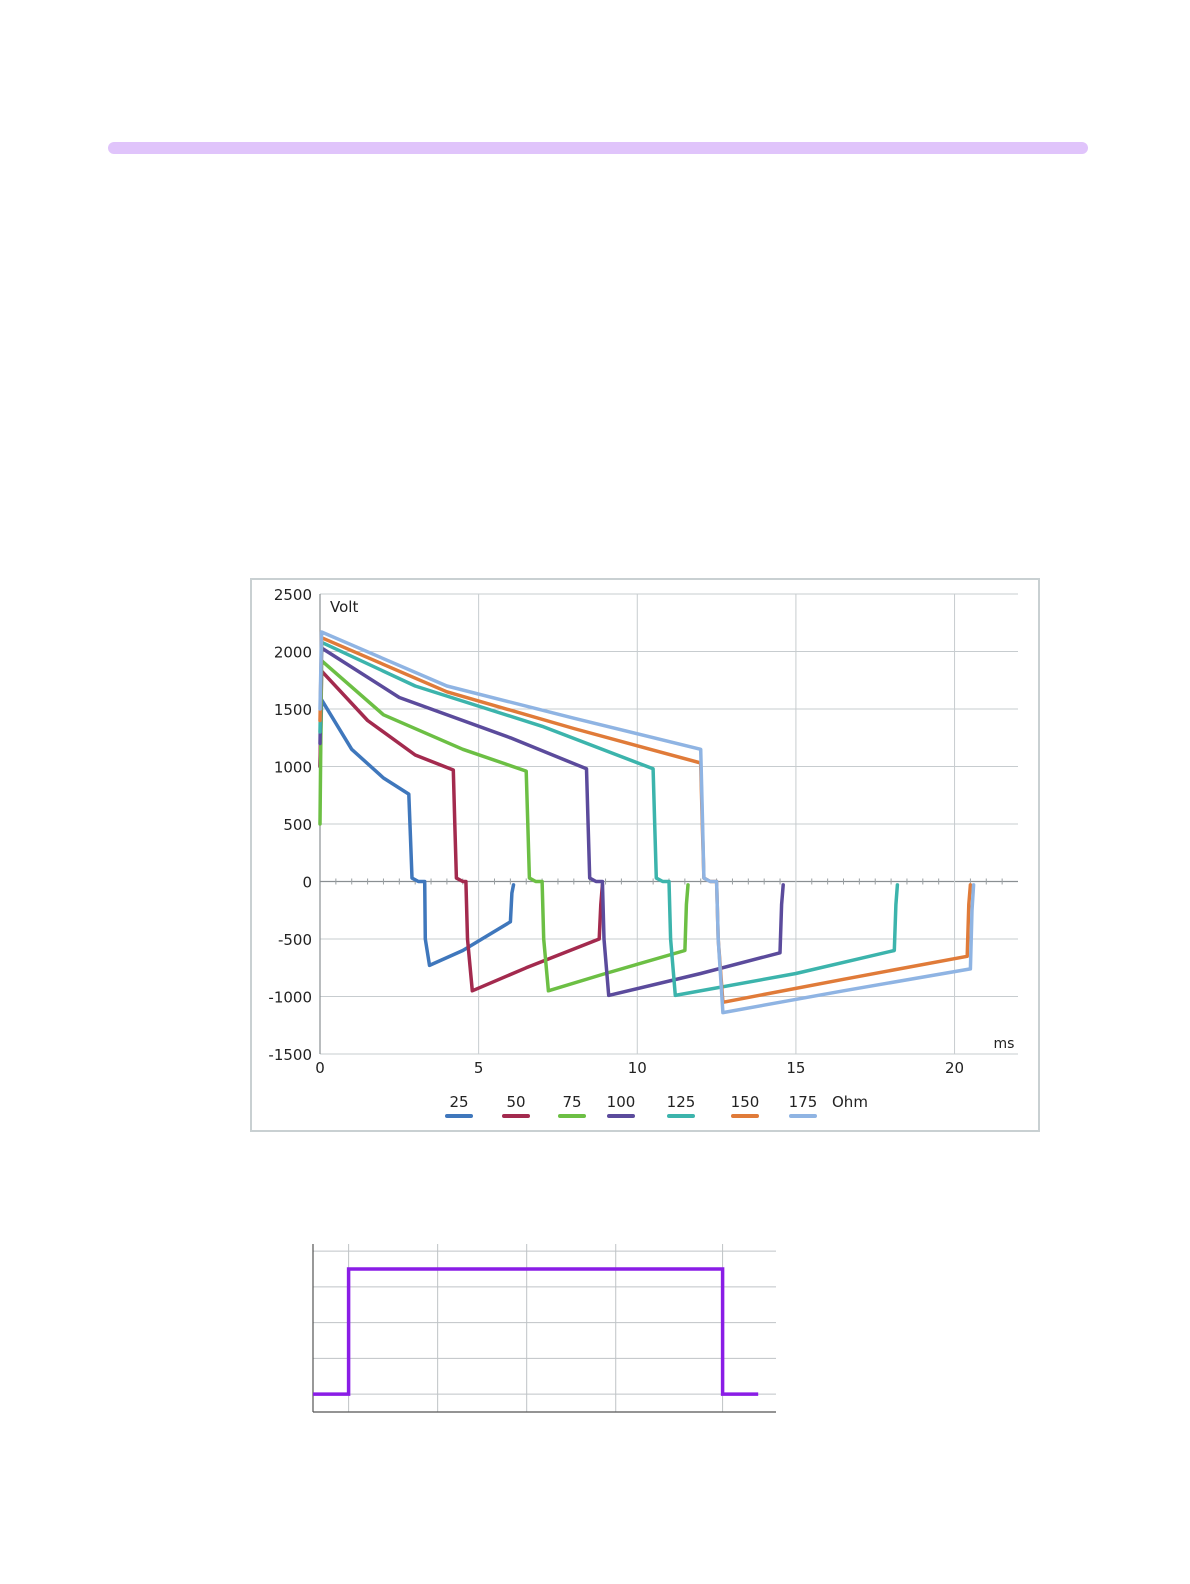  I want to click on legend-label-125: 125, so click(681, 1102).